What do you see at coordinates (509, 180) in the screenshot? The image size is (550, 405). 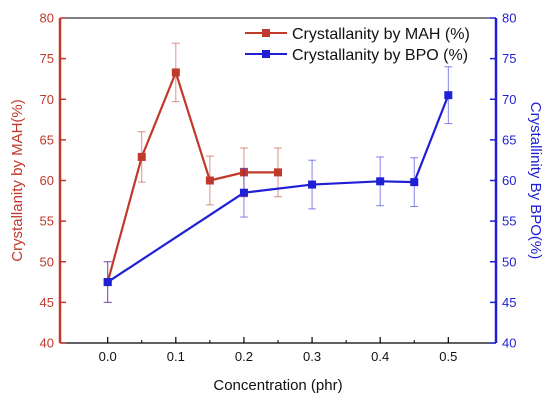 I see `right-y-tick-label: 60` at bounding box center [509, 180].